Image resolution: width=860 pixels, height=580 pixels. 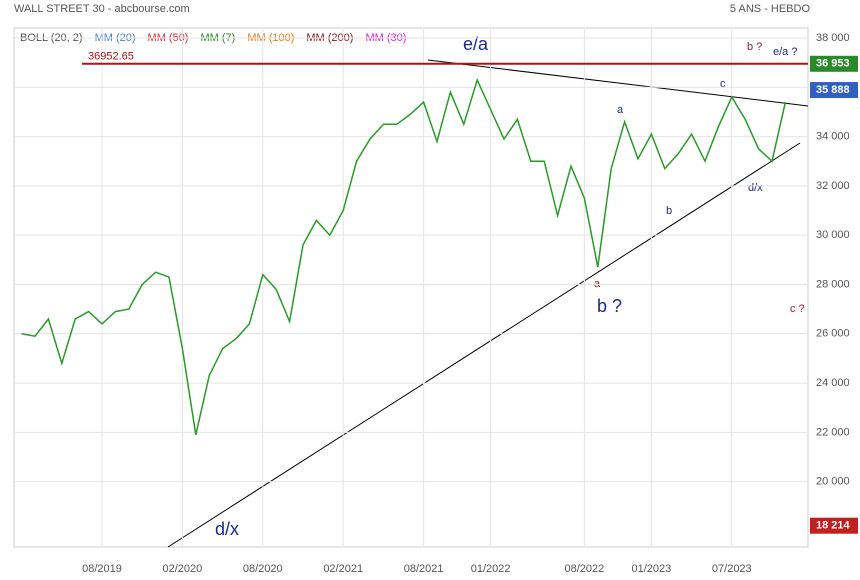 What do you see at coordinates (652, 569) in the screenshot?
I see `x-tick-label: 01/2023` at bounding box center [652, 569].